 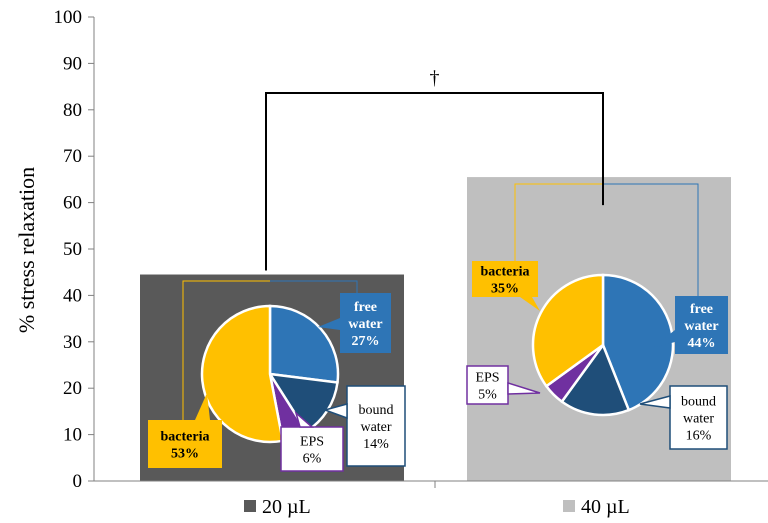 I want to click on y-tick-label: 70, so click(x=72, y=156).